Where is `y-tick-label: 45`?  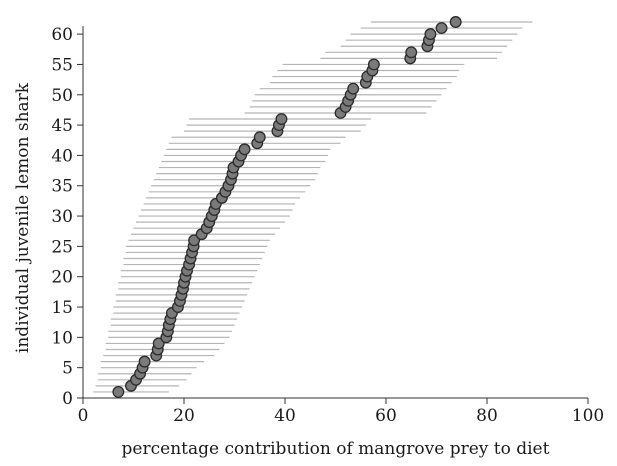 y-tick-label: 45 is located at coordinates (62, 126).